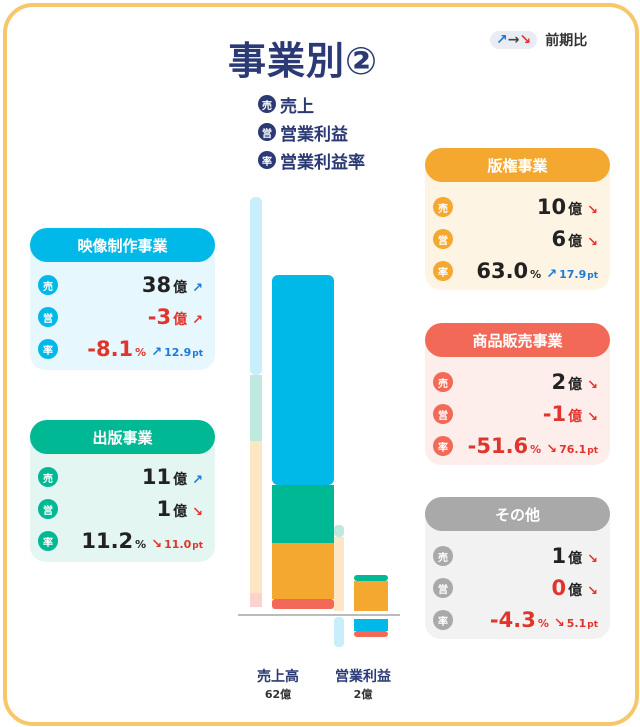  Describe the element at coordinates (517, 340) in the screenshot. I see `segment-title: 商品販売事業` at that location.